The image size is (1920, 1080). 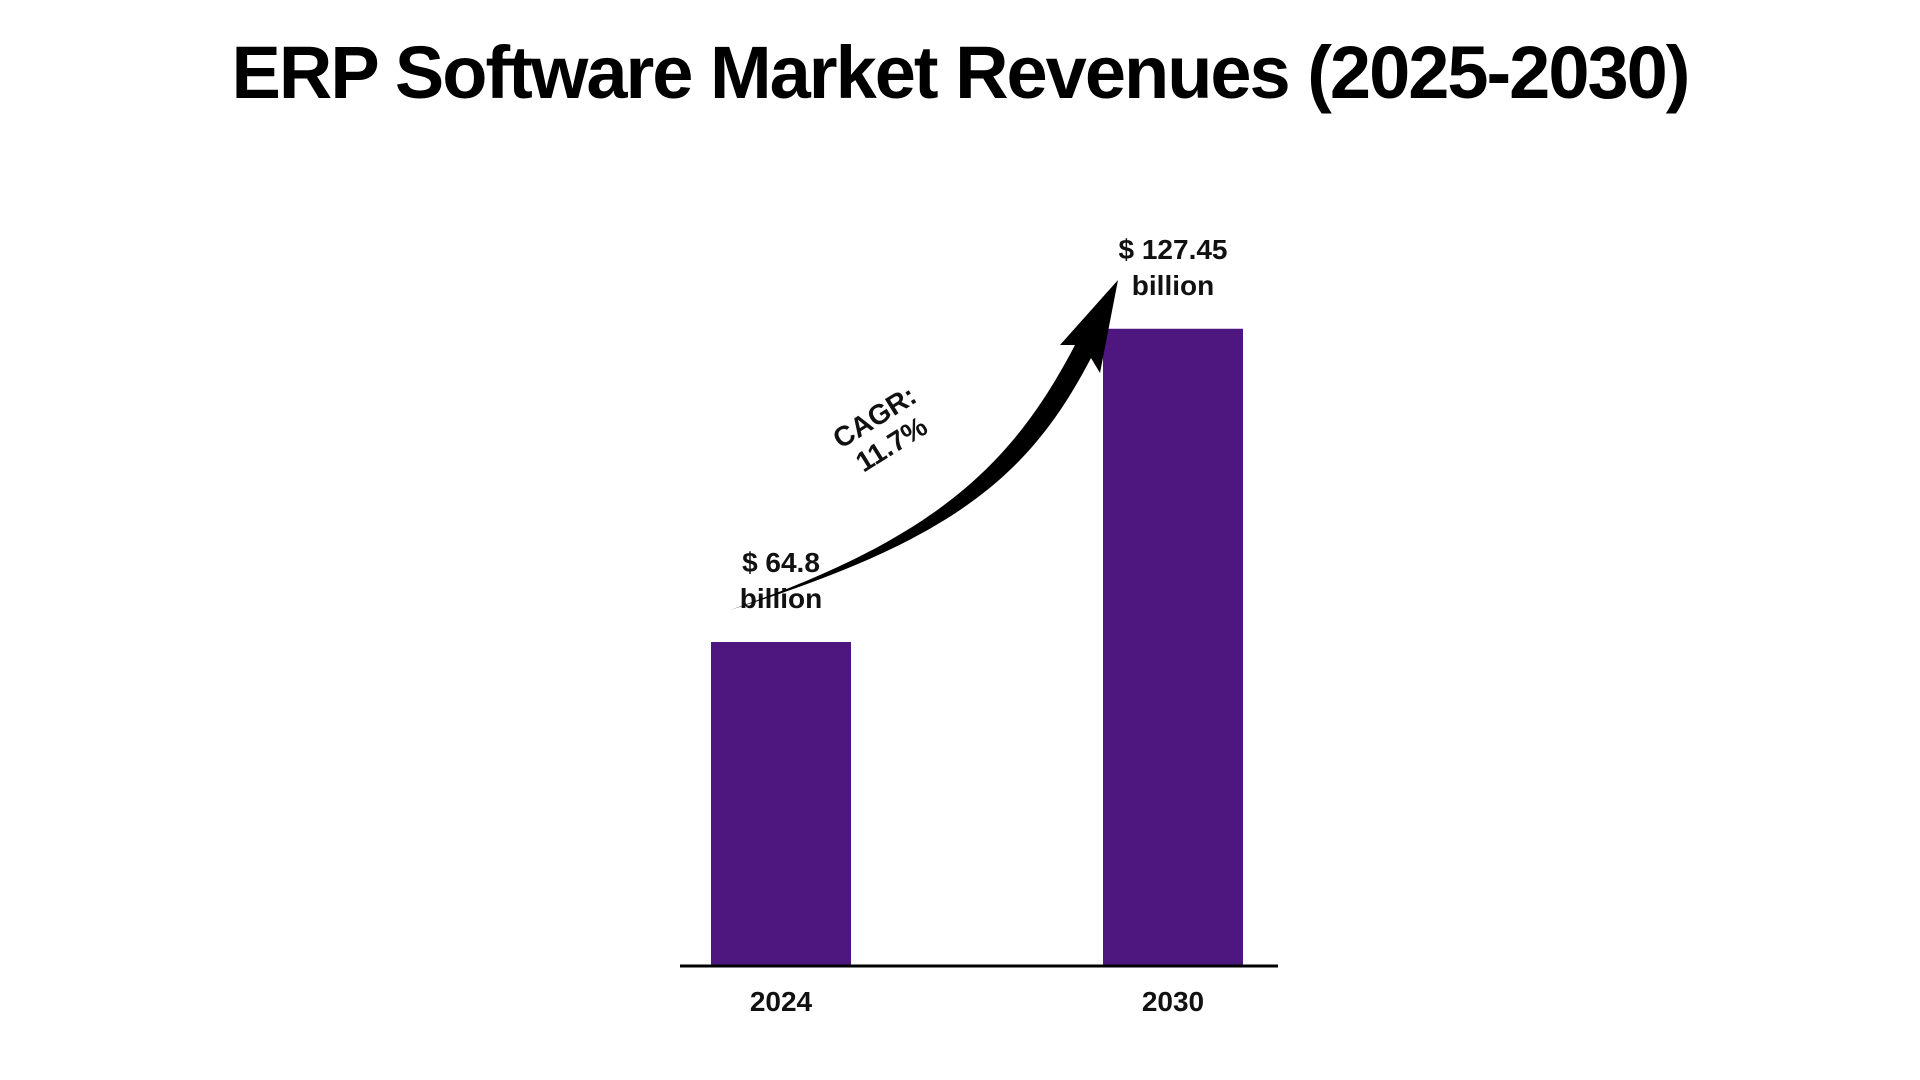 I want to click on value-label-2024-line-2: billion, so click(x=781, y=598).